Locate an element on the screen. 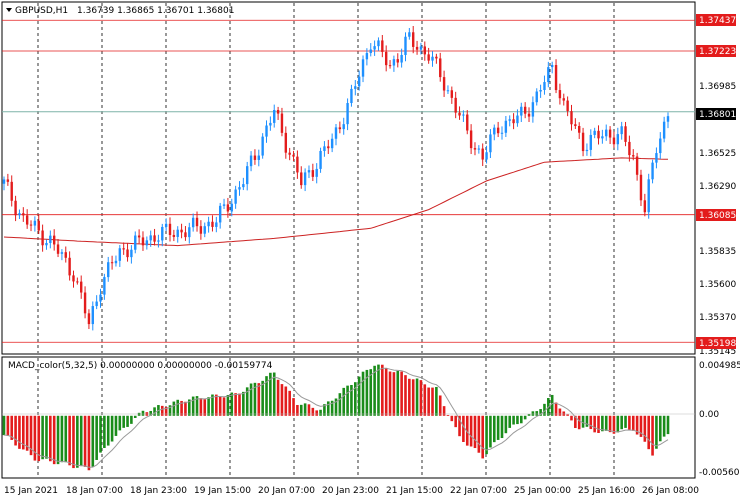 This screenshot has width=740, height=504. current-price-label: 1.36801 is located at coordinates (716, 114).